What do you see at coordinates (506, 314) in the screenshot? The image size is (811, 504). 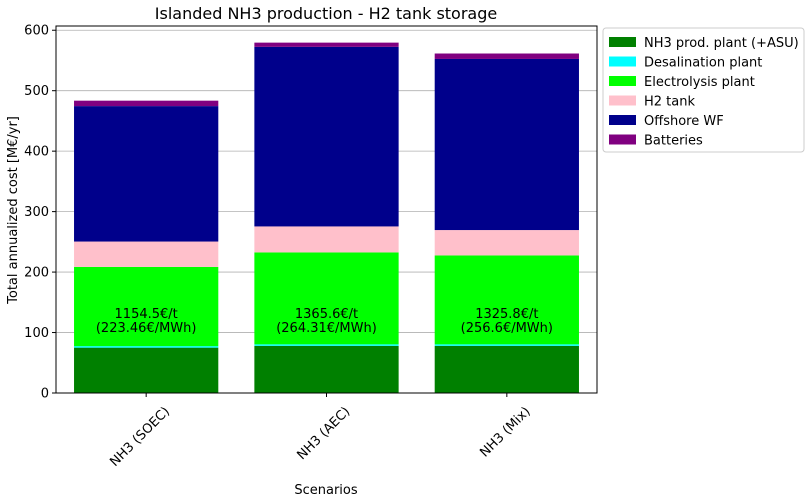 I see `cost-annotation: 1325.8€/t` at bounding box center [506, 314].